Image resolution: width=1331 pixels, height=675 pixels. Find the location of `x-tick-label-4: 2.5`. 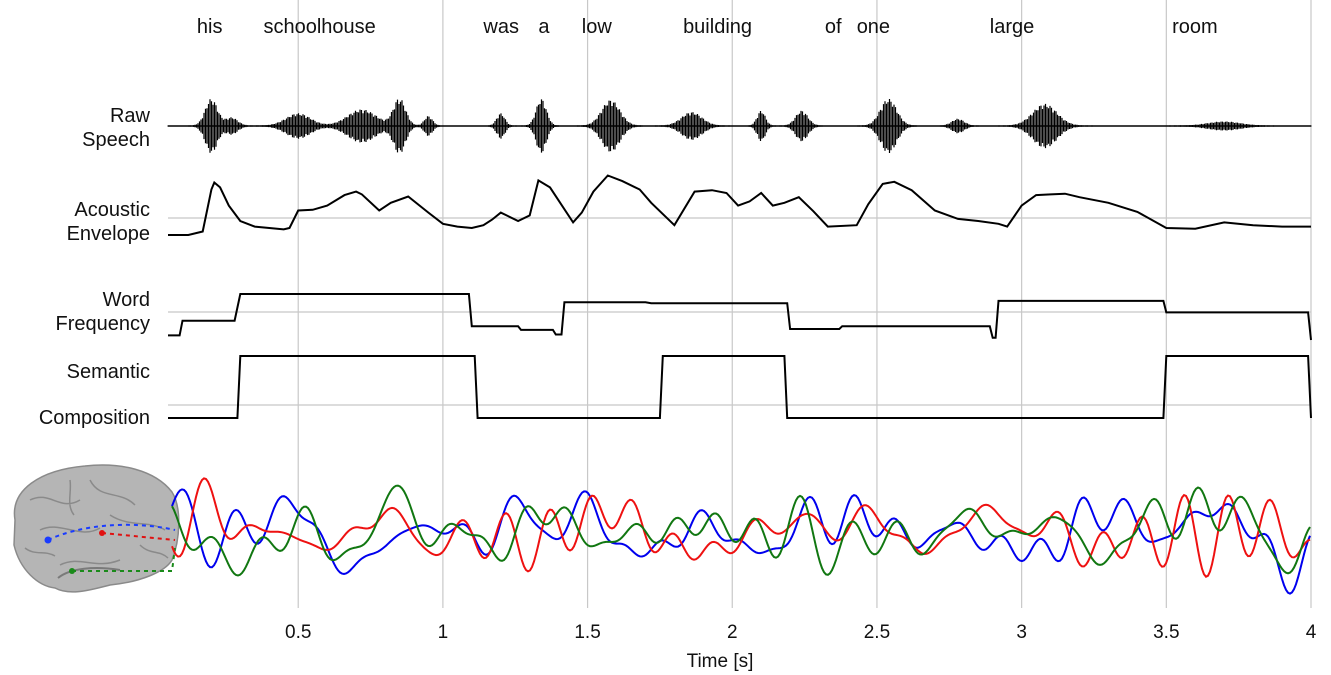

x-tick-label-4: 2.5 is located at coordinates (877, 632).